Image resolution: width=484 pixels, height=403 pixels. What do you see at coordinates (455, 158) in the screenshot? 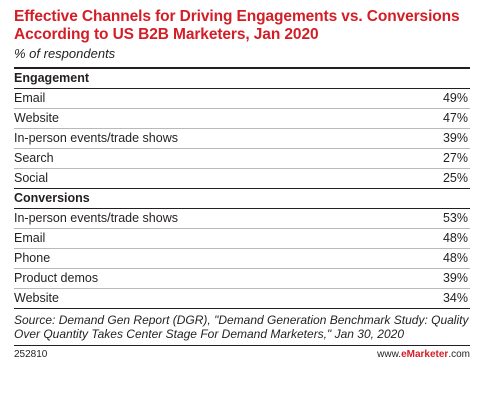
I see `row-value: 27%` at bounding box center [455, 158].